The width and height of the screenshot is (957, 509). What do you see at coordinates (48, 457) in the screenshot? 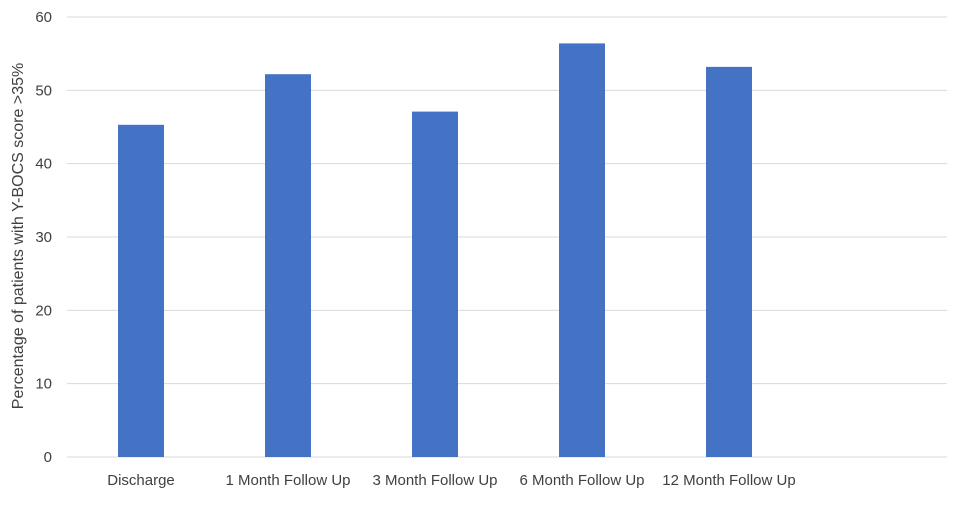
I see `y-tick-label: 0` at bounding box center [48, 457].